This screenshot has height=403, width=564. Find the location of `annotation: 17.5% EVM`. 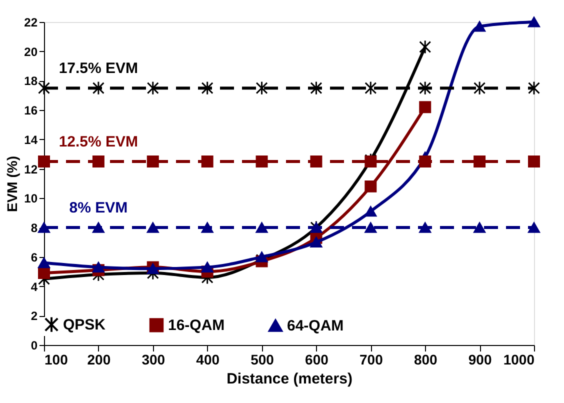

annotation: 17.5% EVM is located at coordinates (98, 69).